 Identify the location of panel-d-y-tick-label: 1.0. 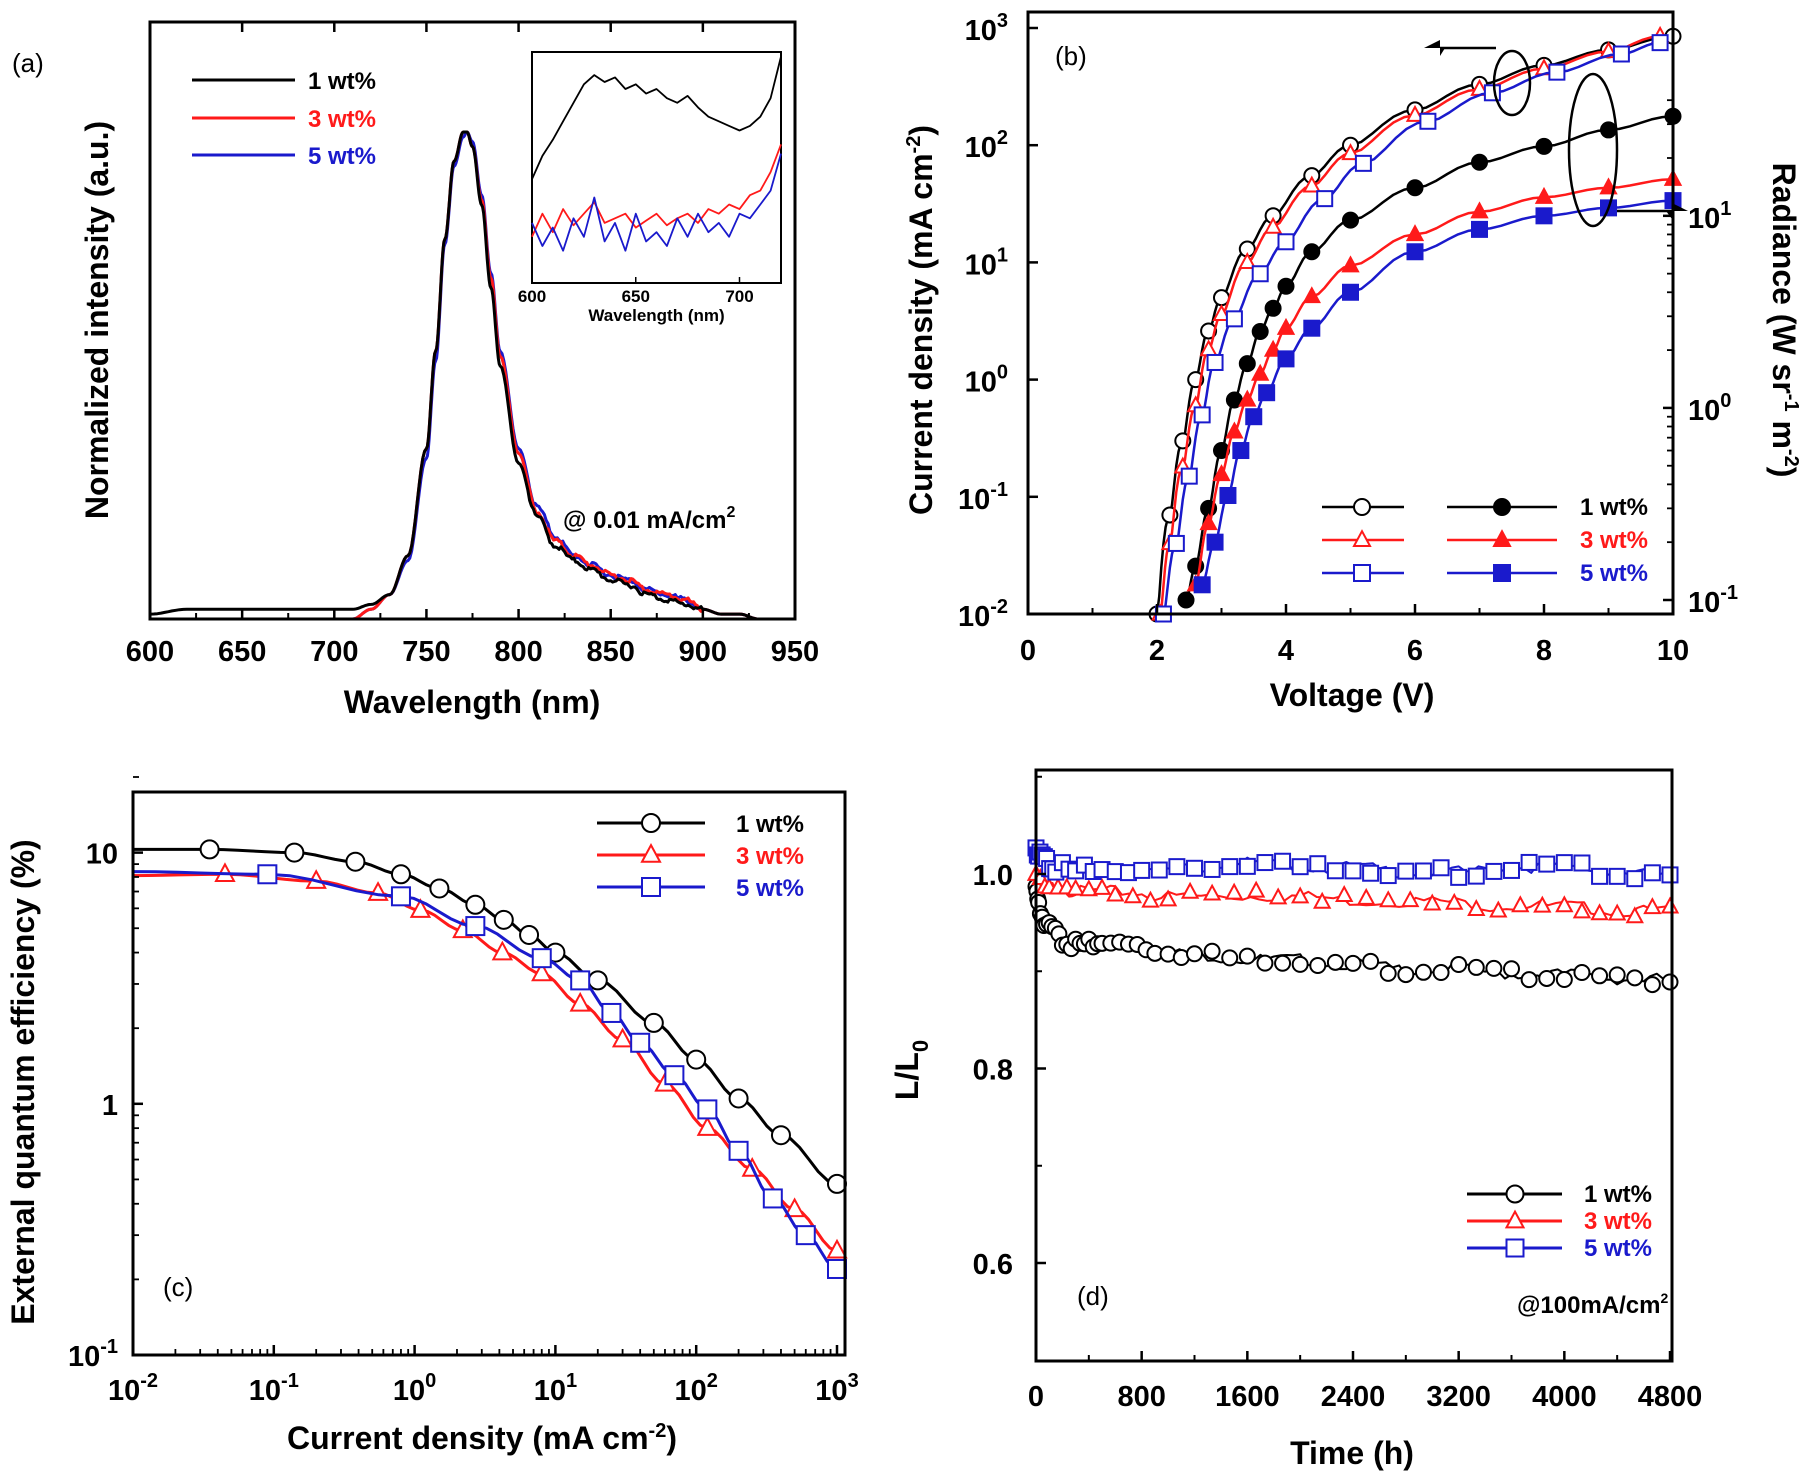
(993, 876).